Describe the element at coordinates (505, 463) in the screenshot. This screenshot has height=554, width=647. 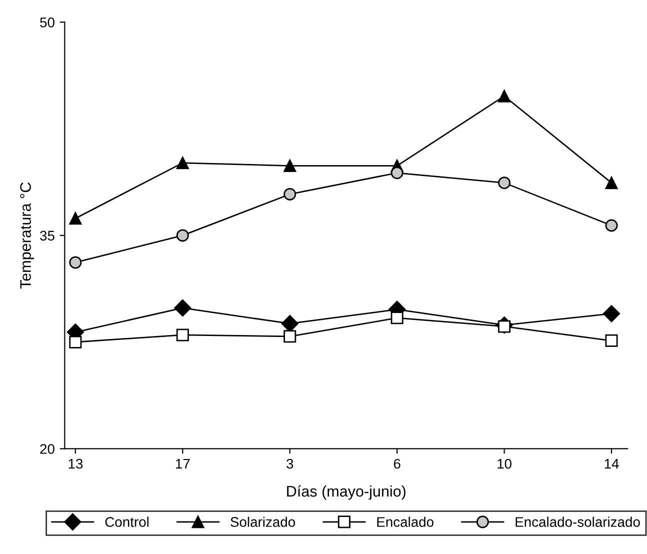
I see `x-tick-label: 10` at that location.